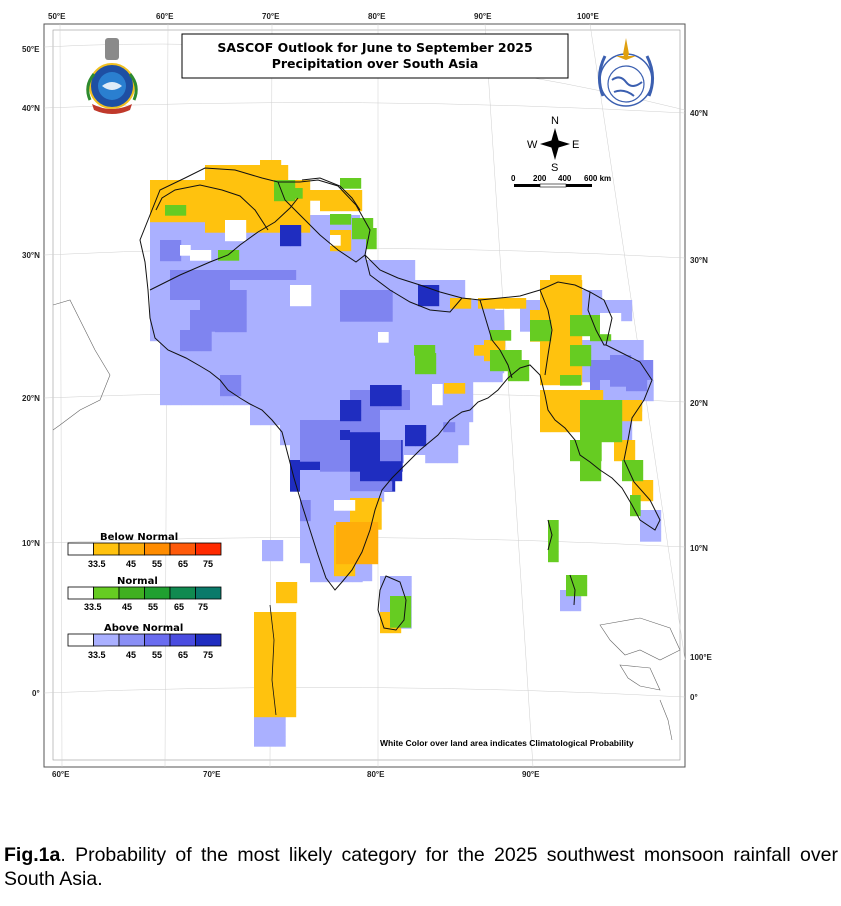 The height and width of the screenshot is (906, 841). What do you see at coordinates (144, 550) in the screenshot?
I see `legend-below-normal: Below Normal 33.5 45 55 65 75` at bounding box center [144, 550].